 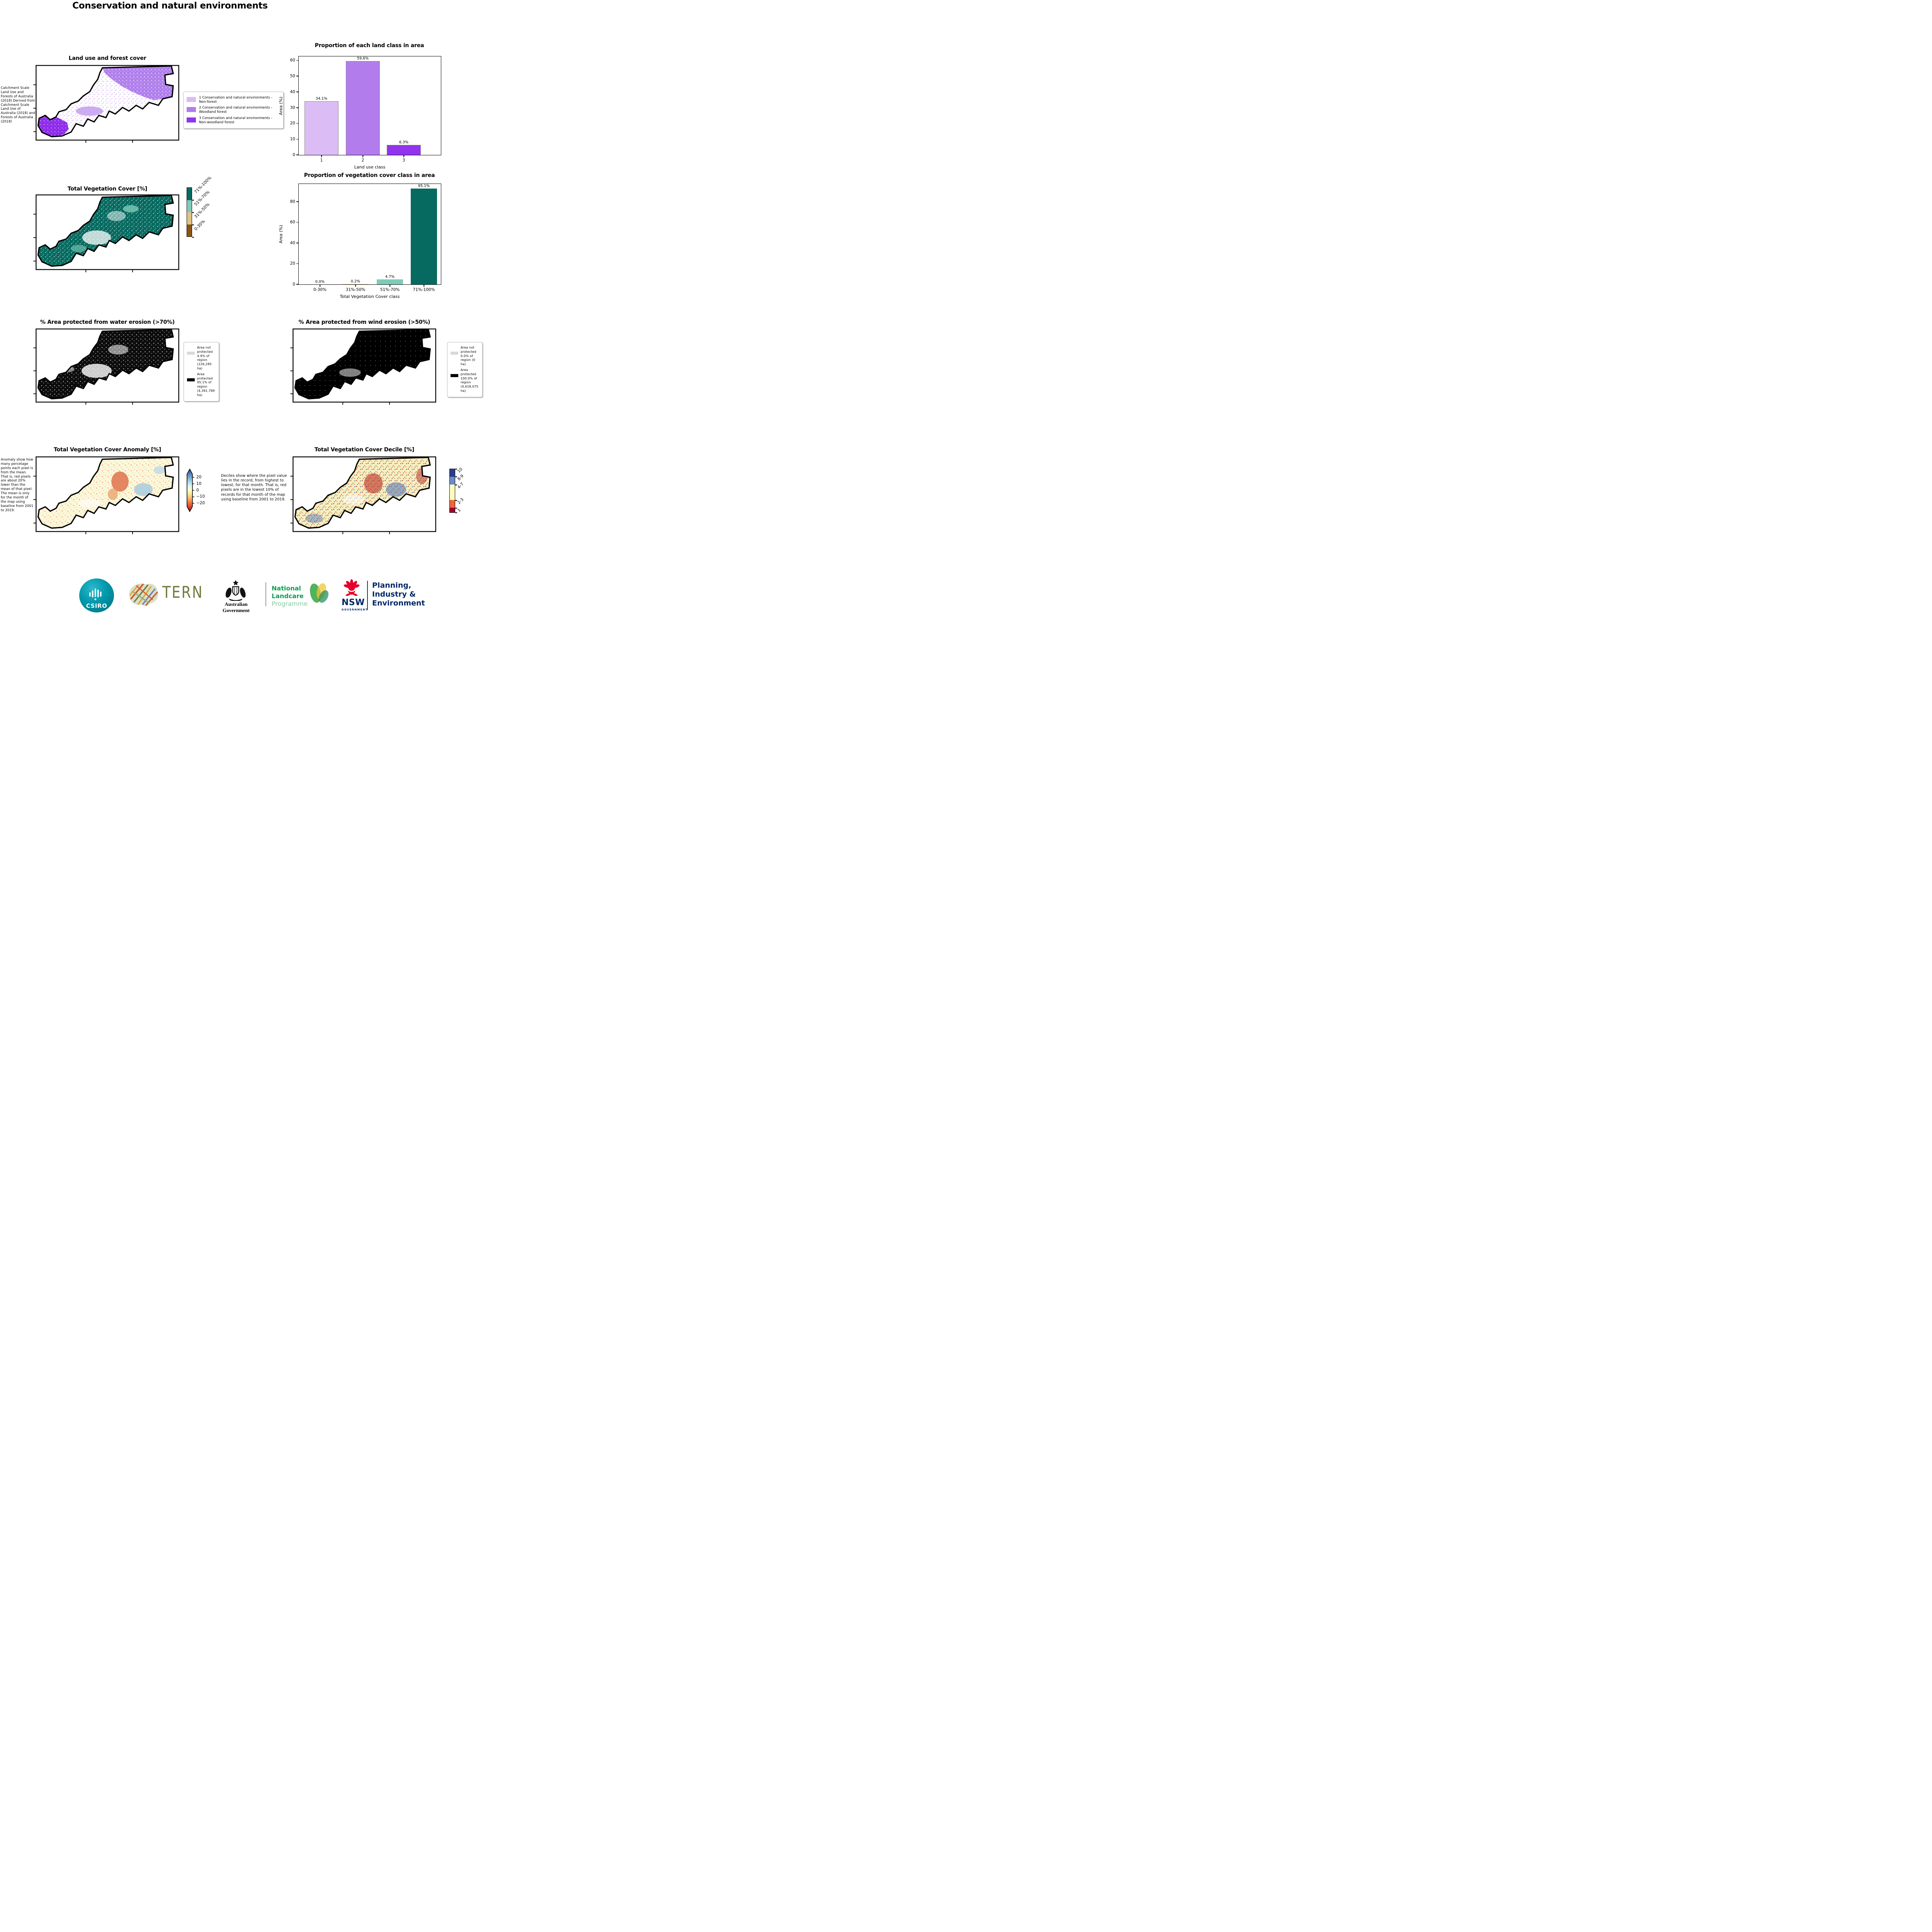 What do you see at coordinates (363, 495) in the screenshot?
I see `decile-map` at bounding box center [363, 495].